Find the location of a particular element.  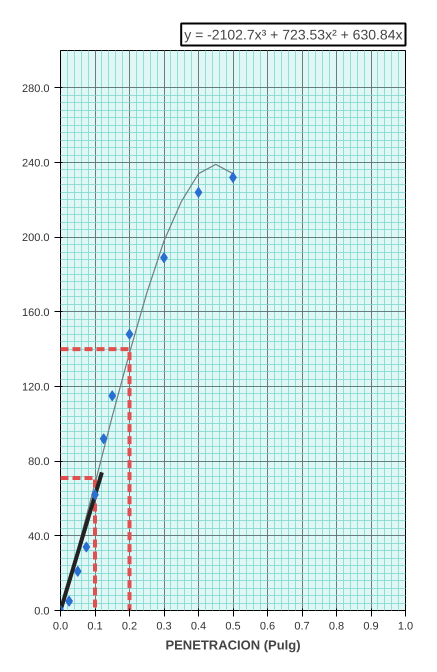

y-tick-label: 0.0 is located at coordinates (42, 612).